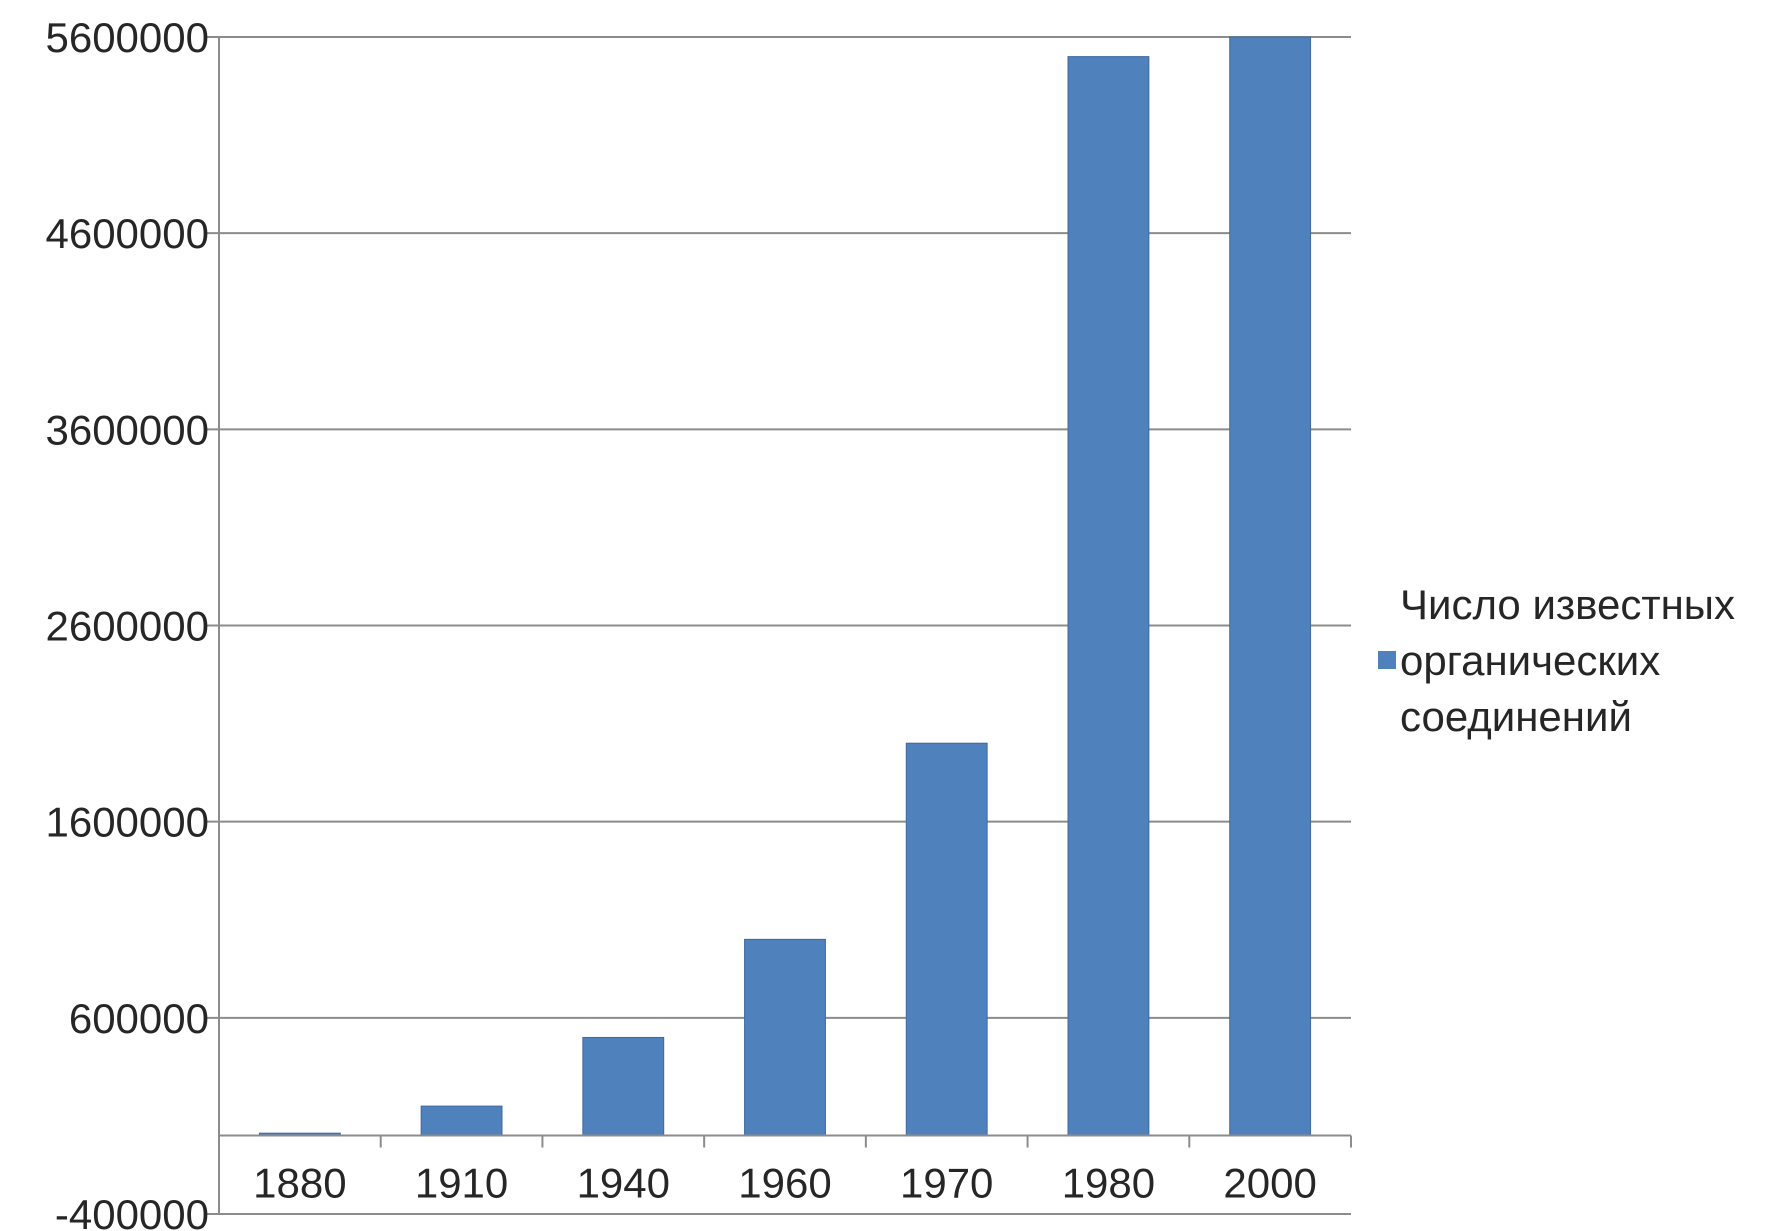 The image size is (1789, 1231). I want to click on x-tick-label: 1960, so click(784, 1183).